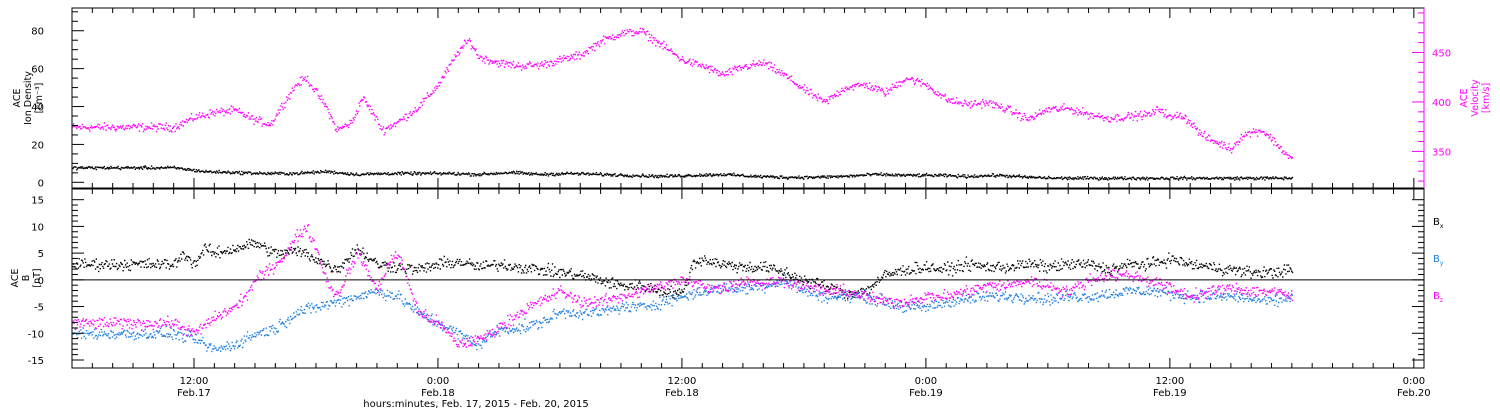 The height and width of the screenshot is (410, 1500). Describe the element at coordinates (37, 108) in the screenshot. I see `top-left-tick-label: 40` at that location.